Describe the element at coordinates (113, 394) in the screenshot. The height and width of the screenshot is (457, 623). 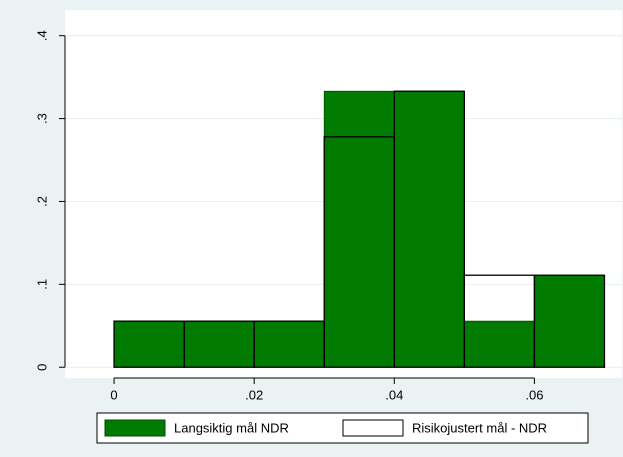
I see `x-tick-label: 0` at that location.